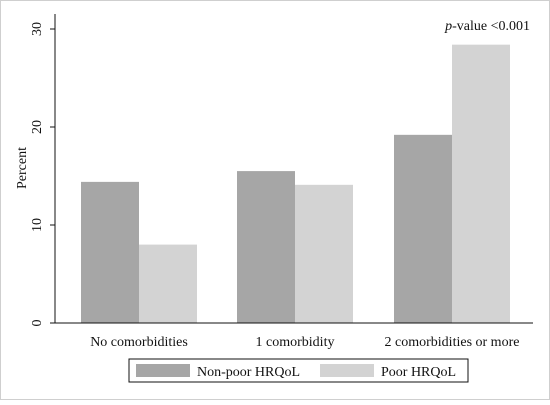 This screenshot has height=405, width=550. What do you see at coordinates (37, 323) in the screenshot?
I see `y-tick-label: 0` at bounding box center [37, 323].